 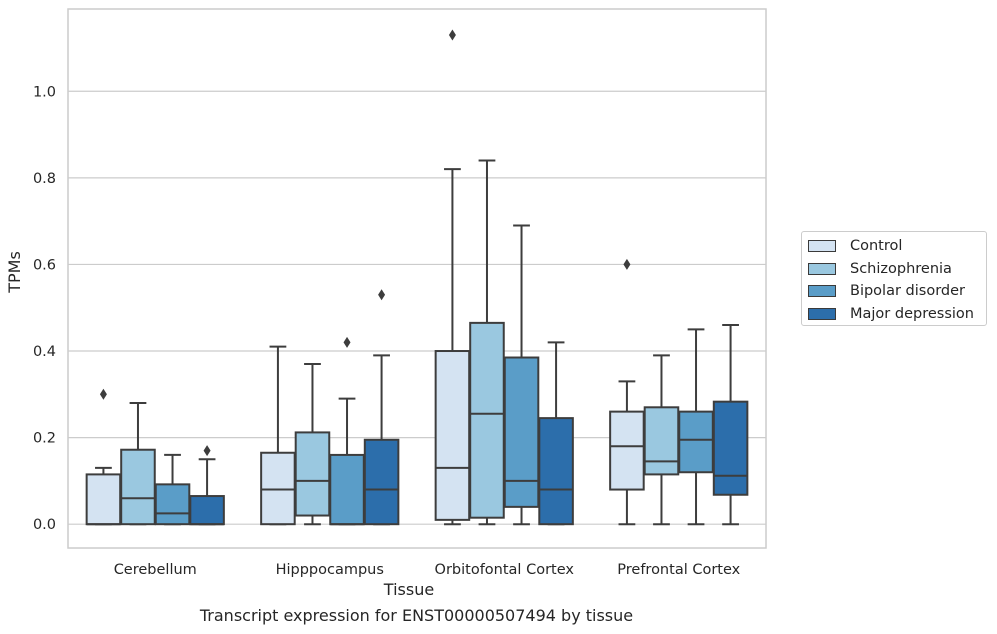 What do you see at coordinates (907, 291) in the screenshot?
I see `legend-label: Bipolar disorder` at bounding box center [907, 291].